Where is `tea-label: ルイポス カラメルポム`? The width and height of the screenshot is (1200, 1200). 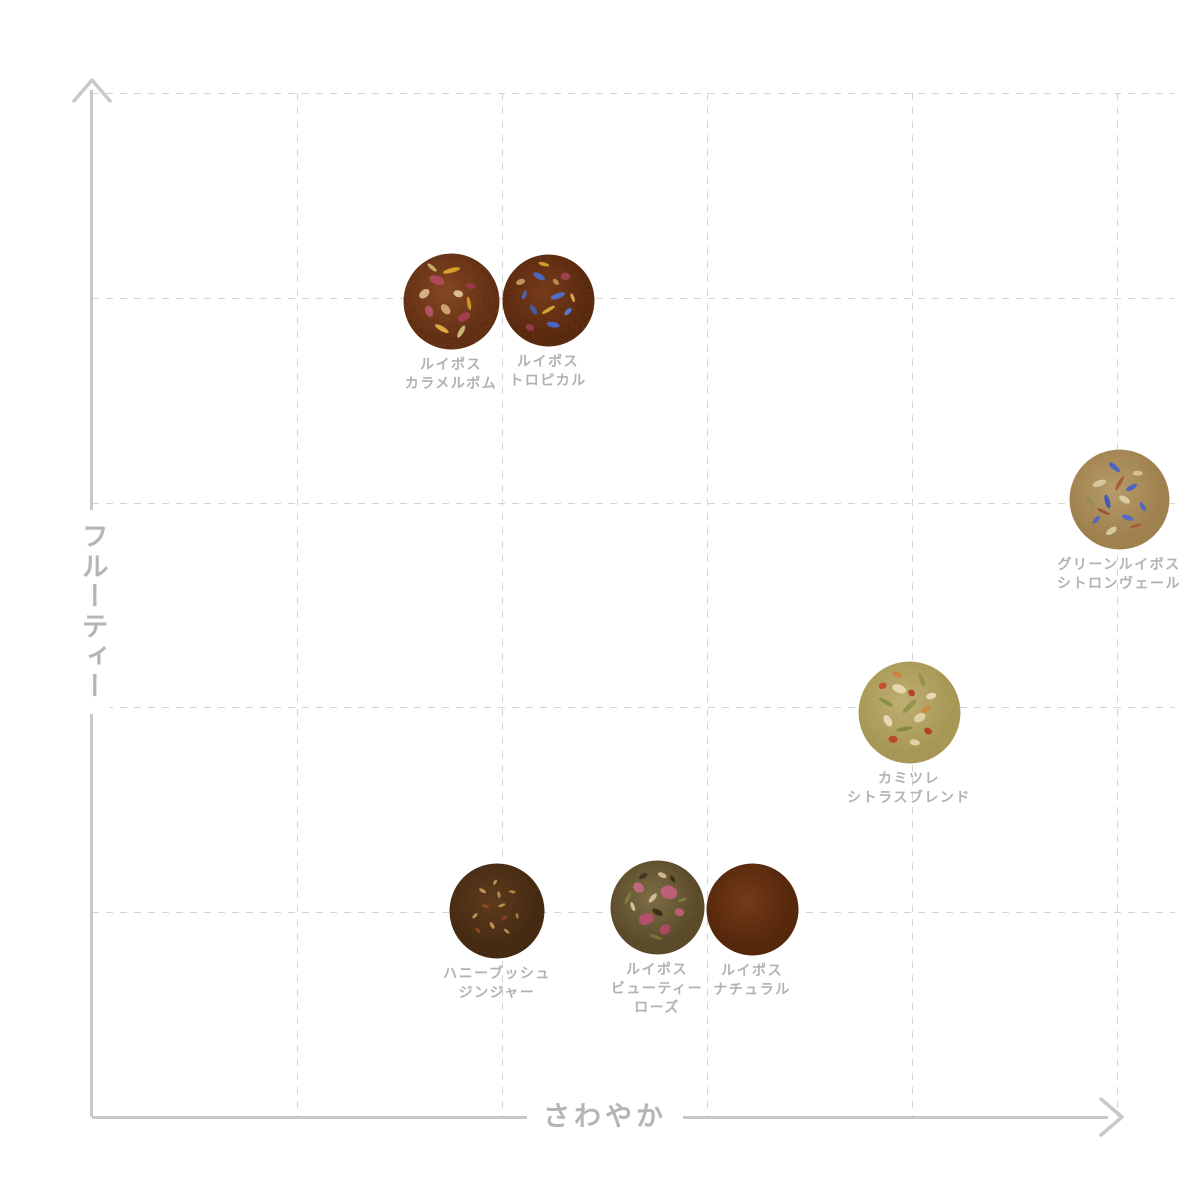 tea-label: ルイポス カラメルポム is located at coordinates (451, 374).